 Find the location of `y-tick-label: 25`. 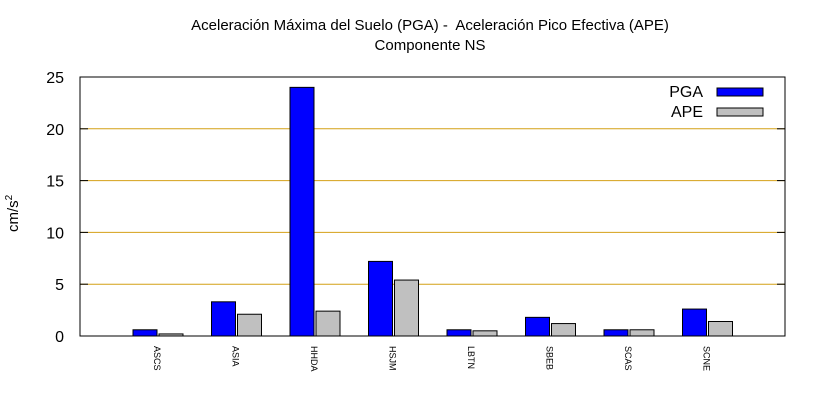

y-tick-label: 25 is located at coordinates (55, 78).